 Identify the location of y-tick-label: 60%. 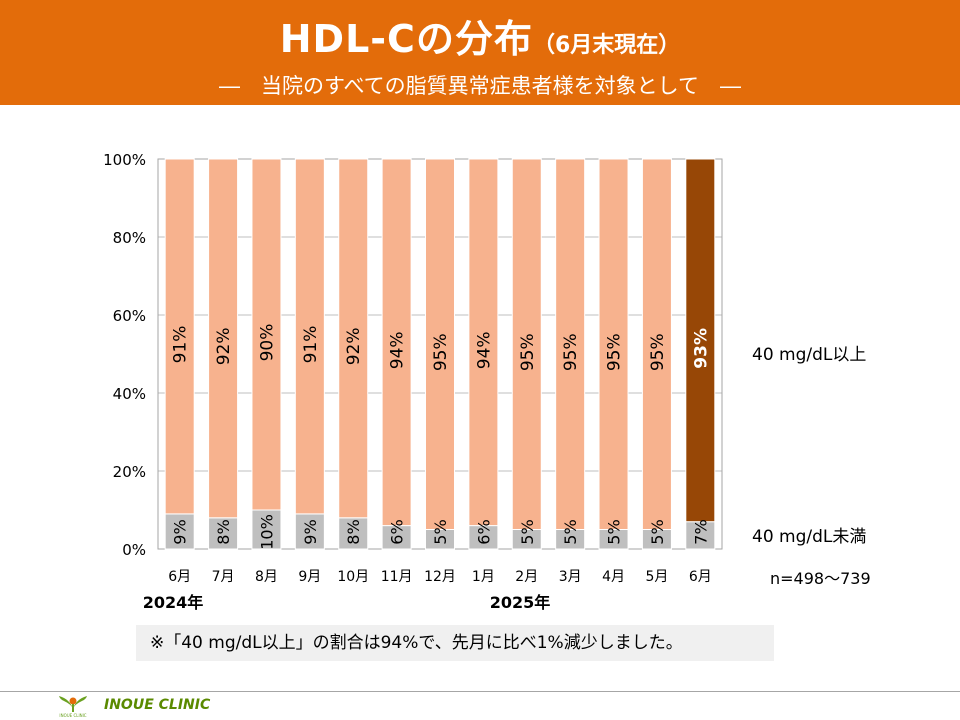
(129, 316).